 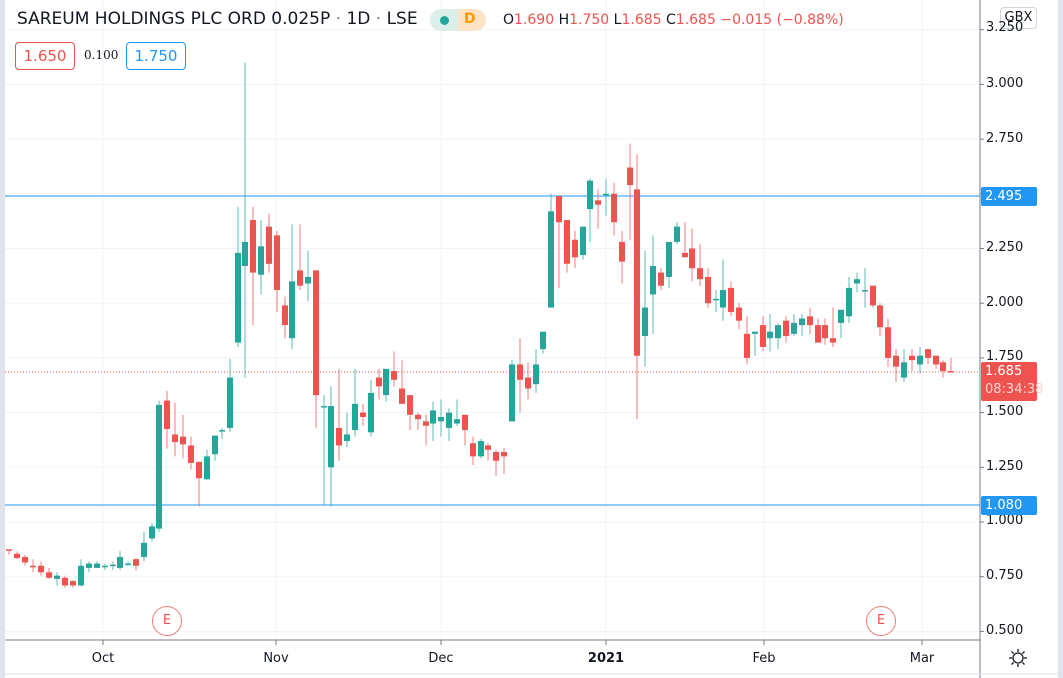 I want to click on price-label: 1.250, so click(x=1005, y=466).